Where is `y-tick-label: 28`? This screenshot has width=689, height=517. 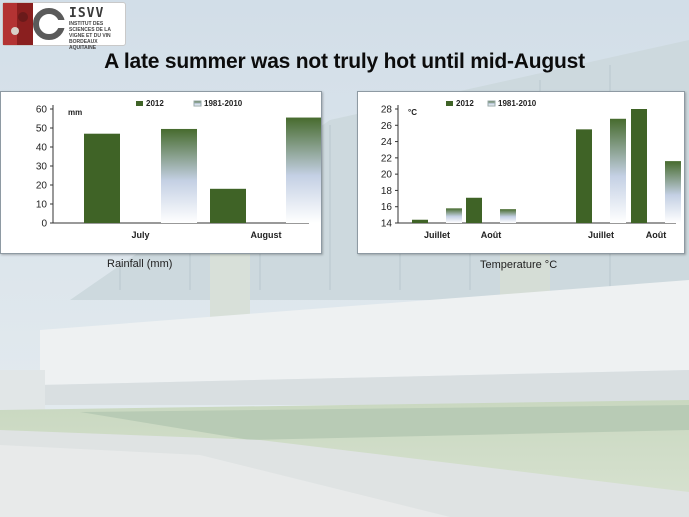
y-tick-label: 28 is located at coordinates (387, 110).